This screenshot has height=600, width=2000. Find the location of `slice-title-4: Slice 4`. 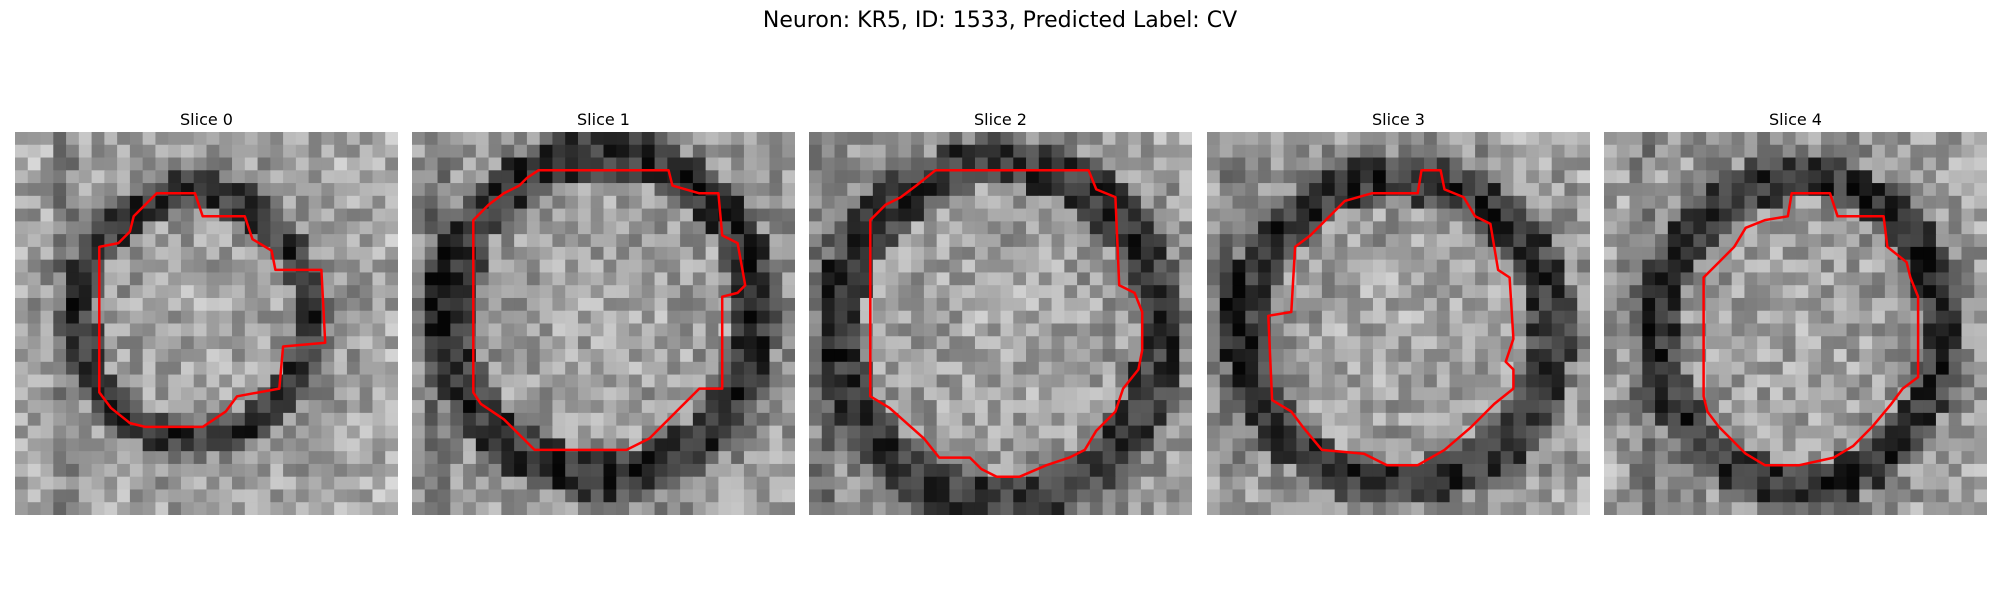

slice-title-4: Slice 4 is located at coordinates (1795, 119).